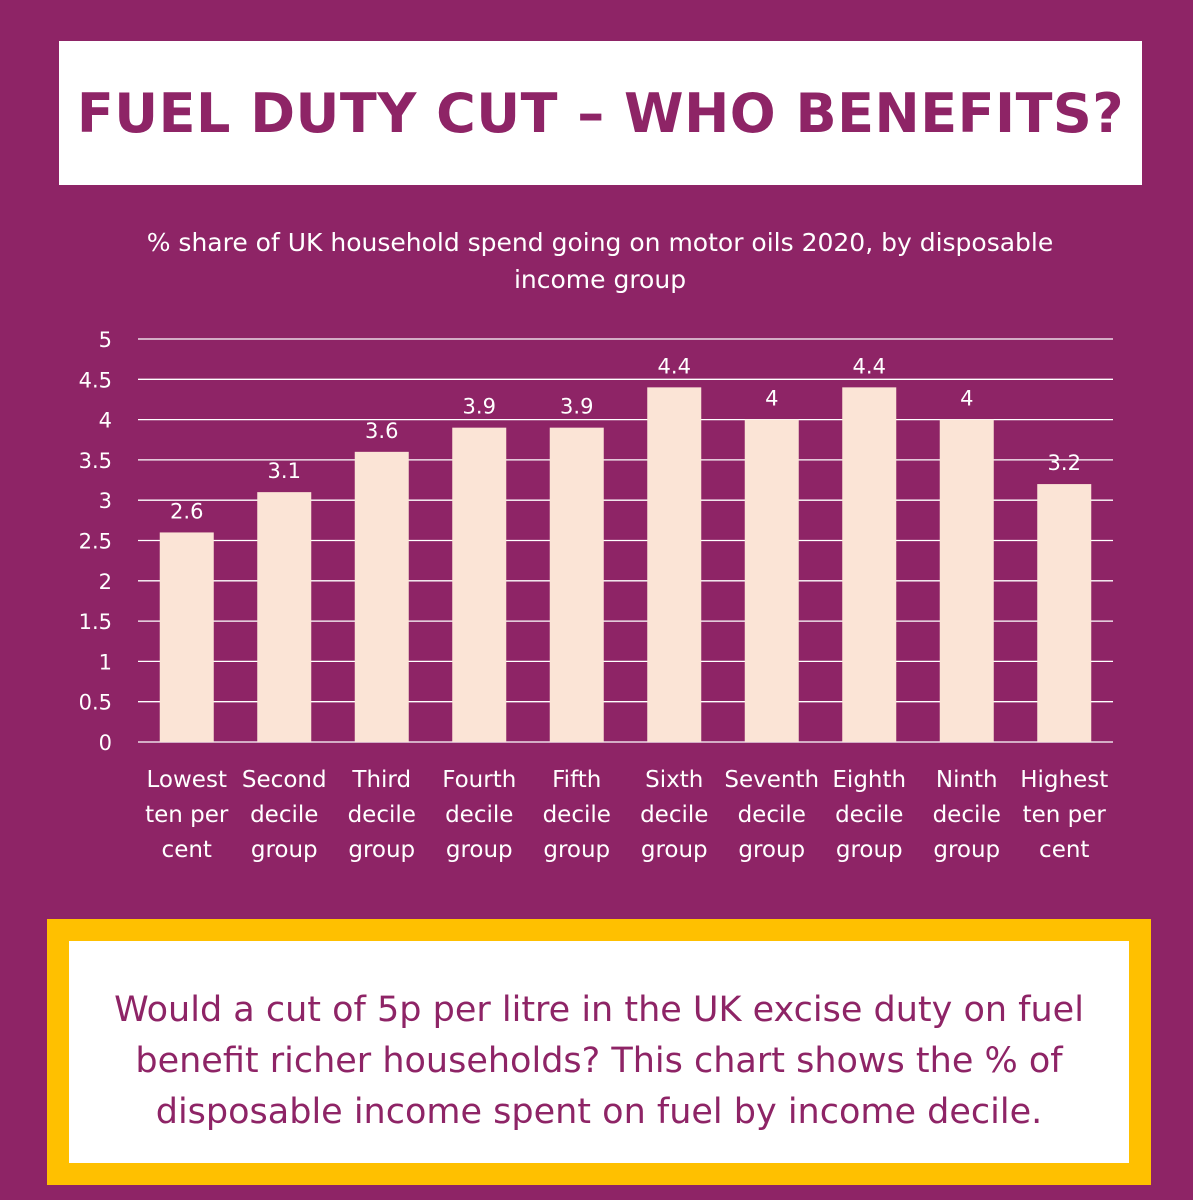 The width and height of the screenshot is (1193, 1200). What do you see at coordinates (1064, 463) in the screenshot?
I see `data-label: 3.2` at bounding box center [1064, 463].